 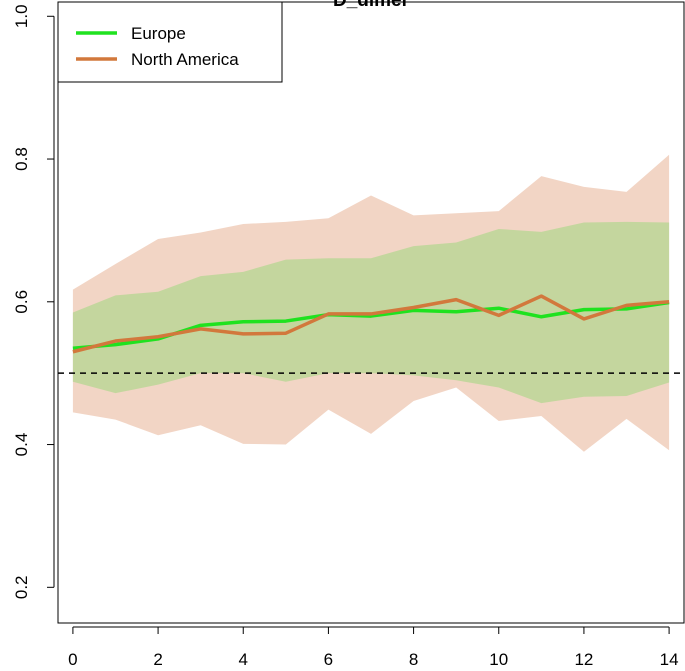 What do you see at coordinates (371, 5) in the screenshot?
I see `chart-title: D_dimer` at bounding box center [371, 5].